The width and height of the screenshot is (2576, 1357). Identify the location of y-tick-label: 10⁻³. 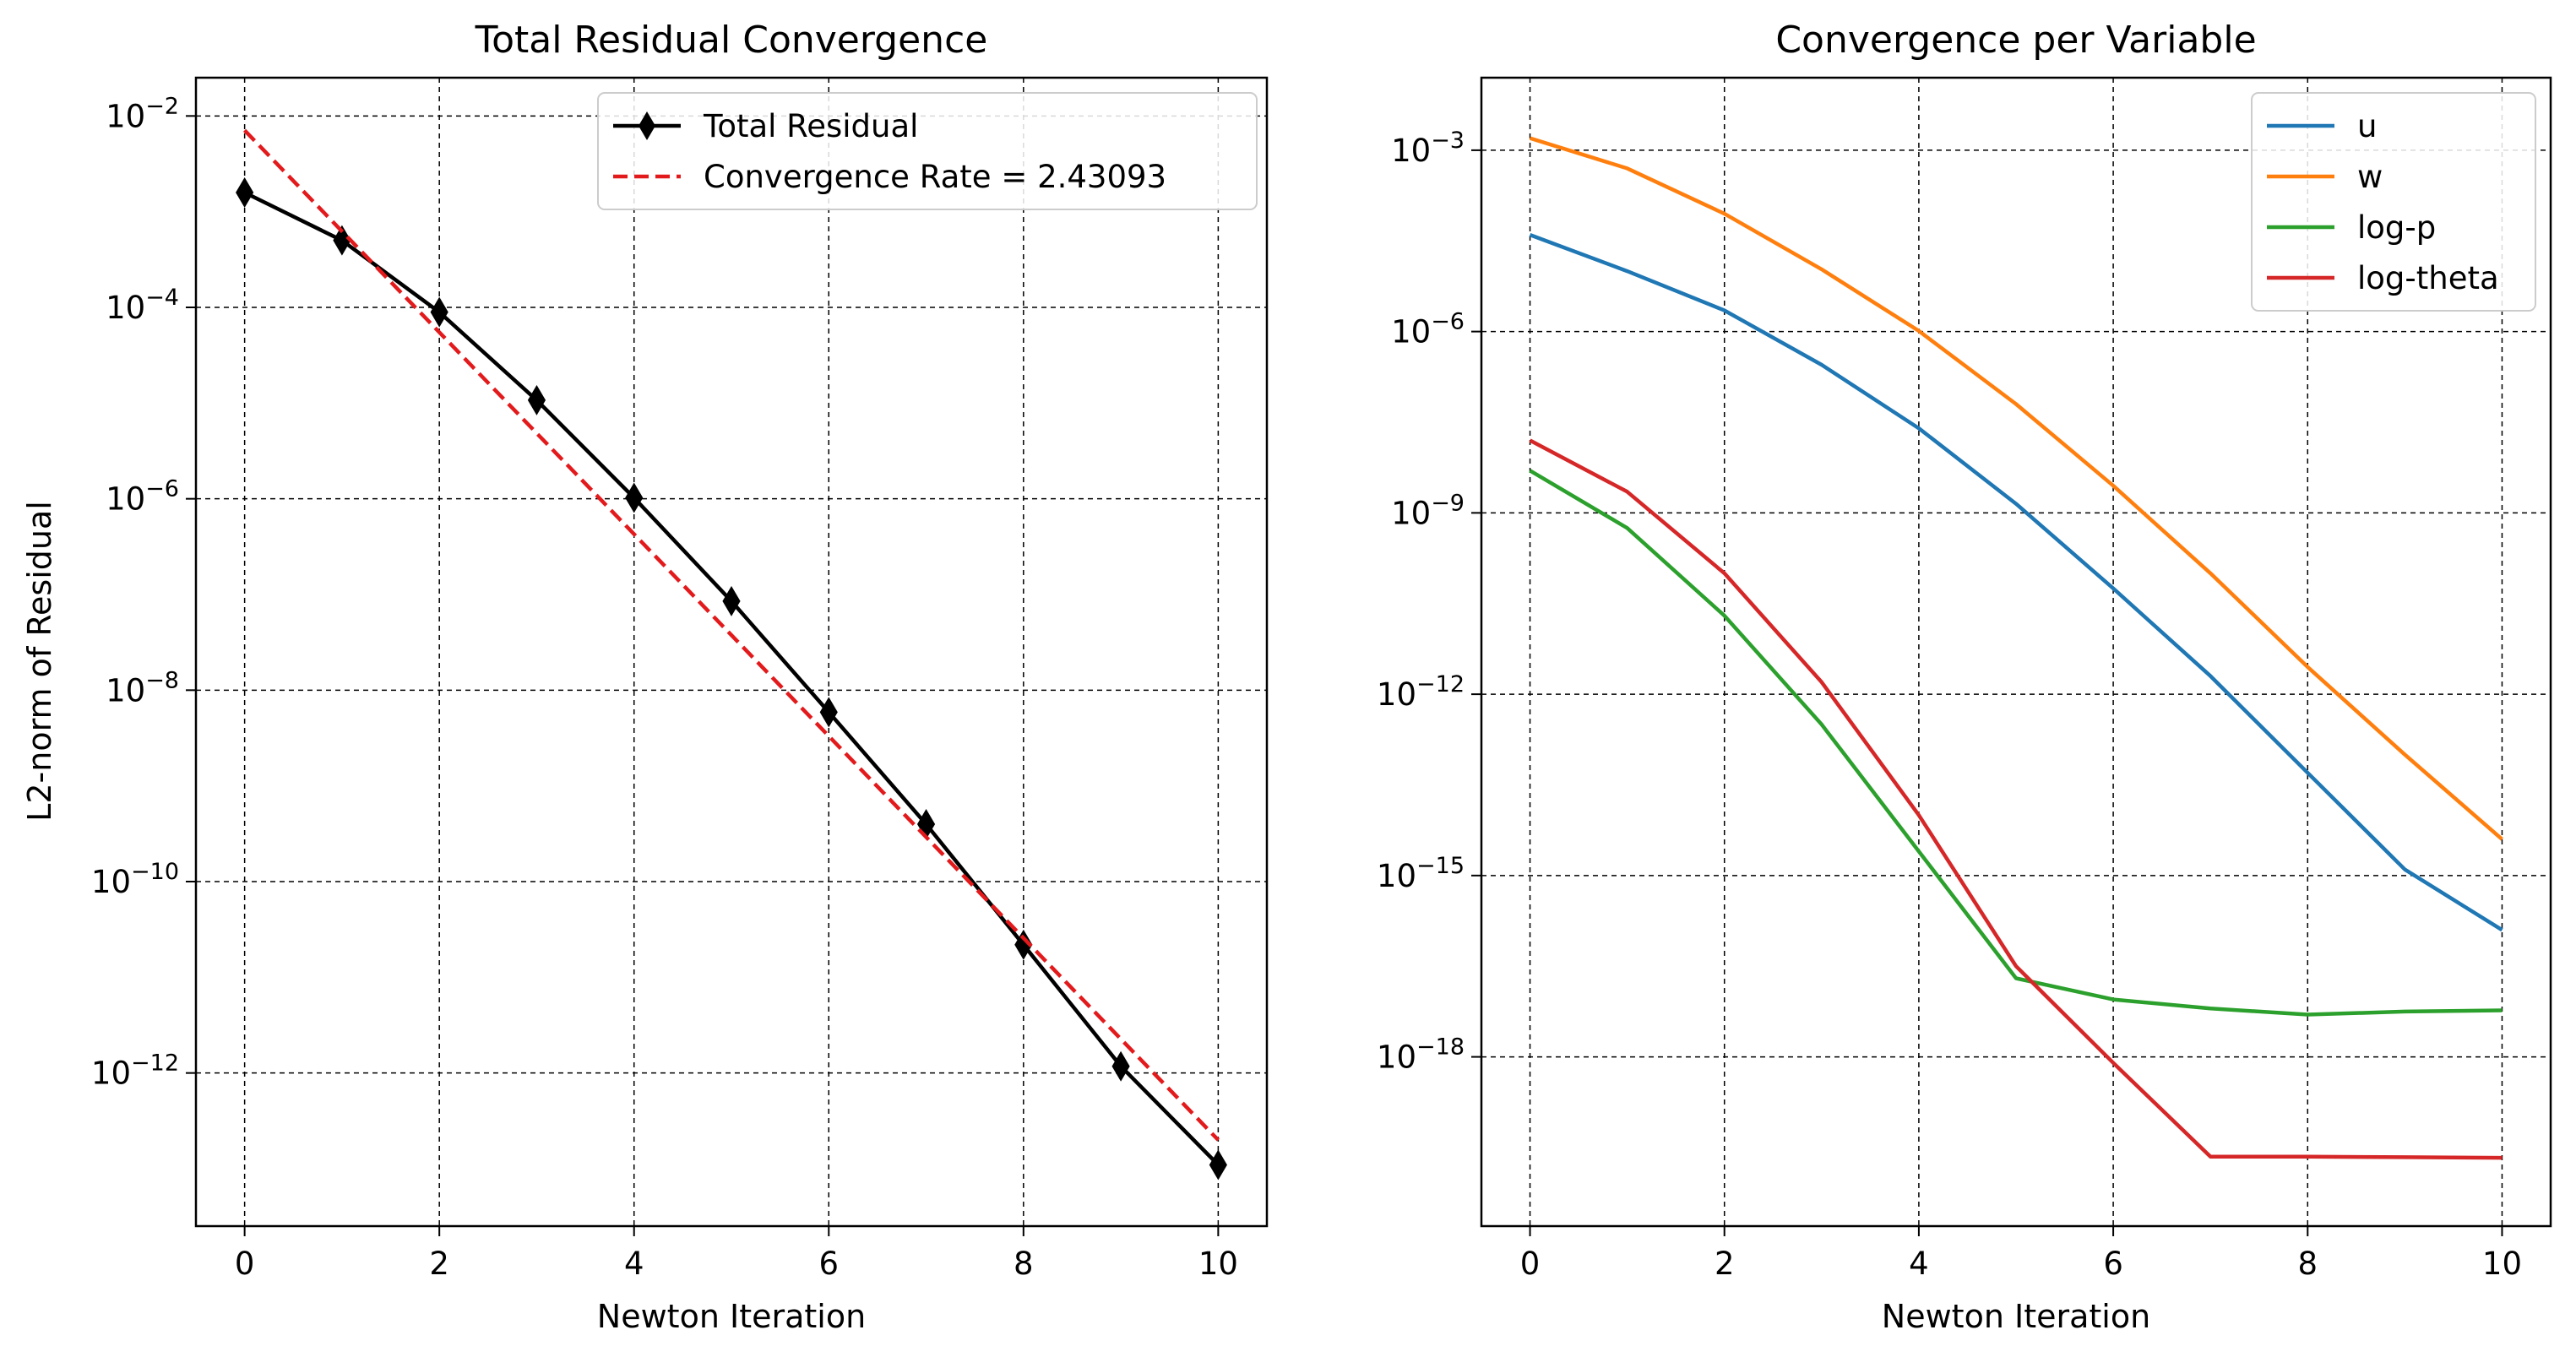
(1428, 148).